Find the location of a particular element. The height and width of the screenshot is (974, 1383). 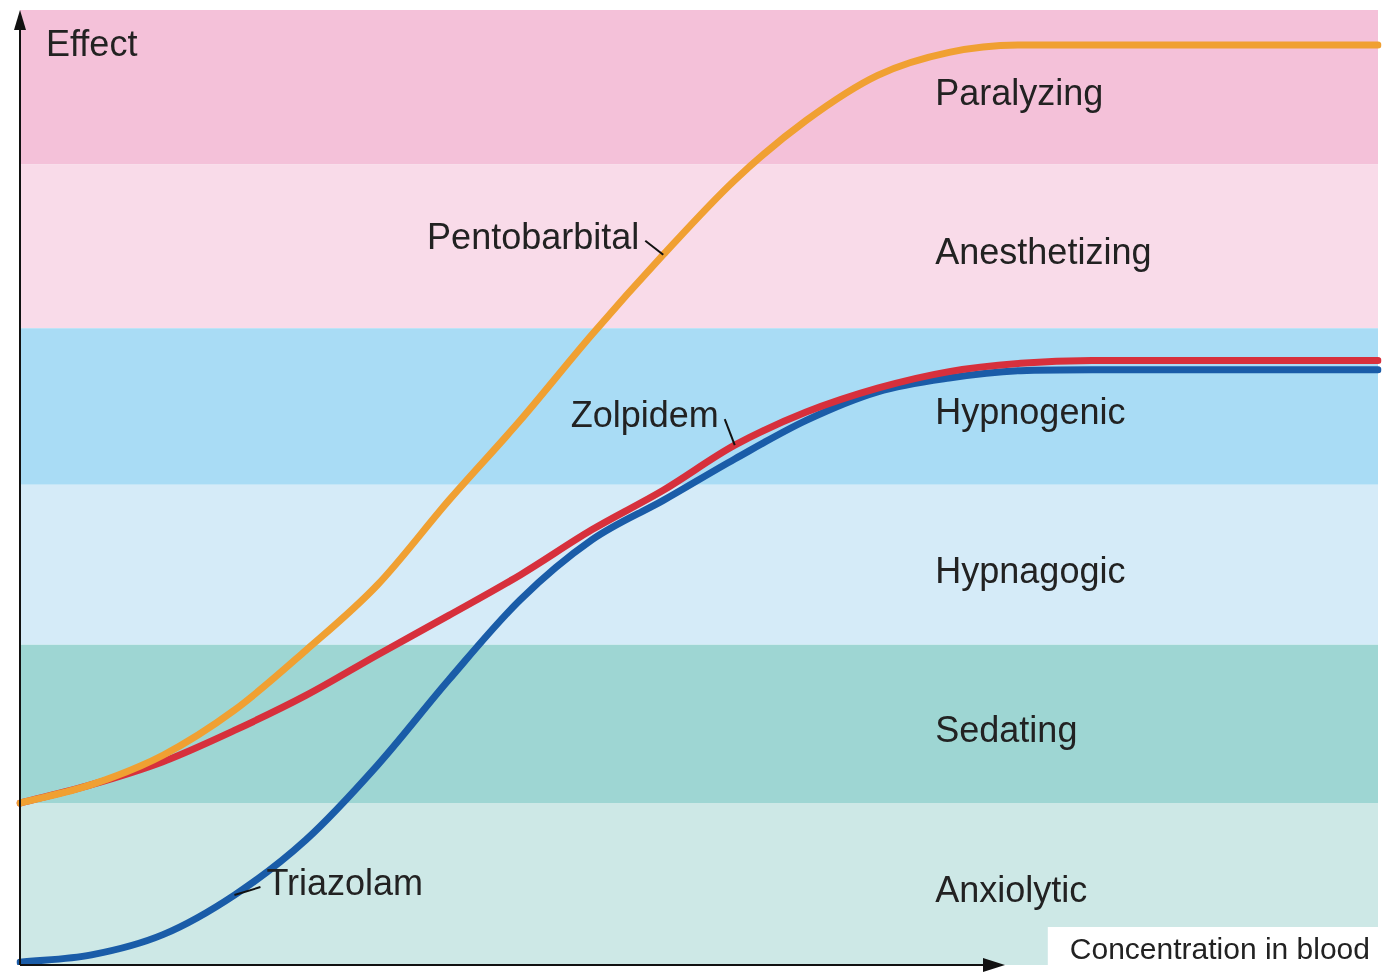

band-label: Hypnagogic is located at coordinates (1030, 570).